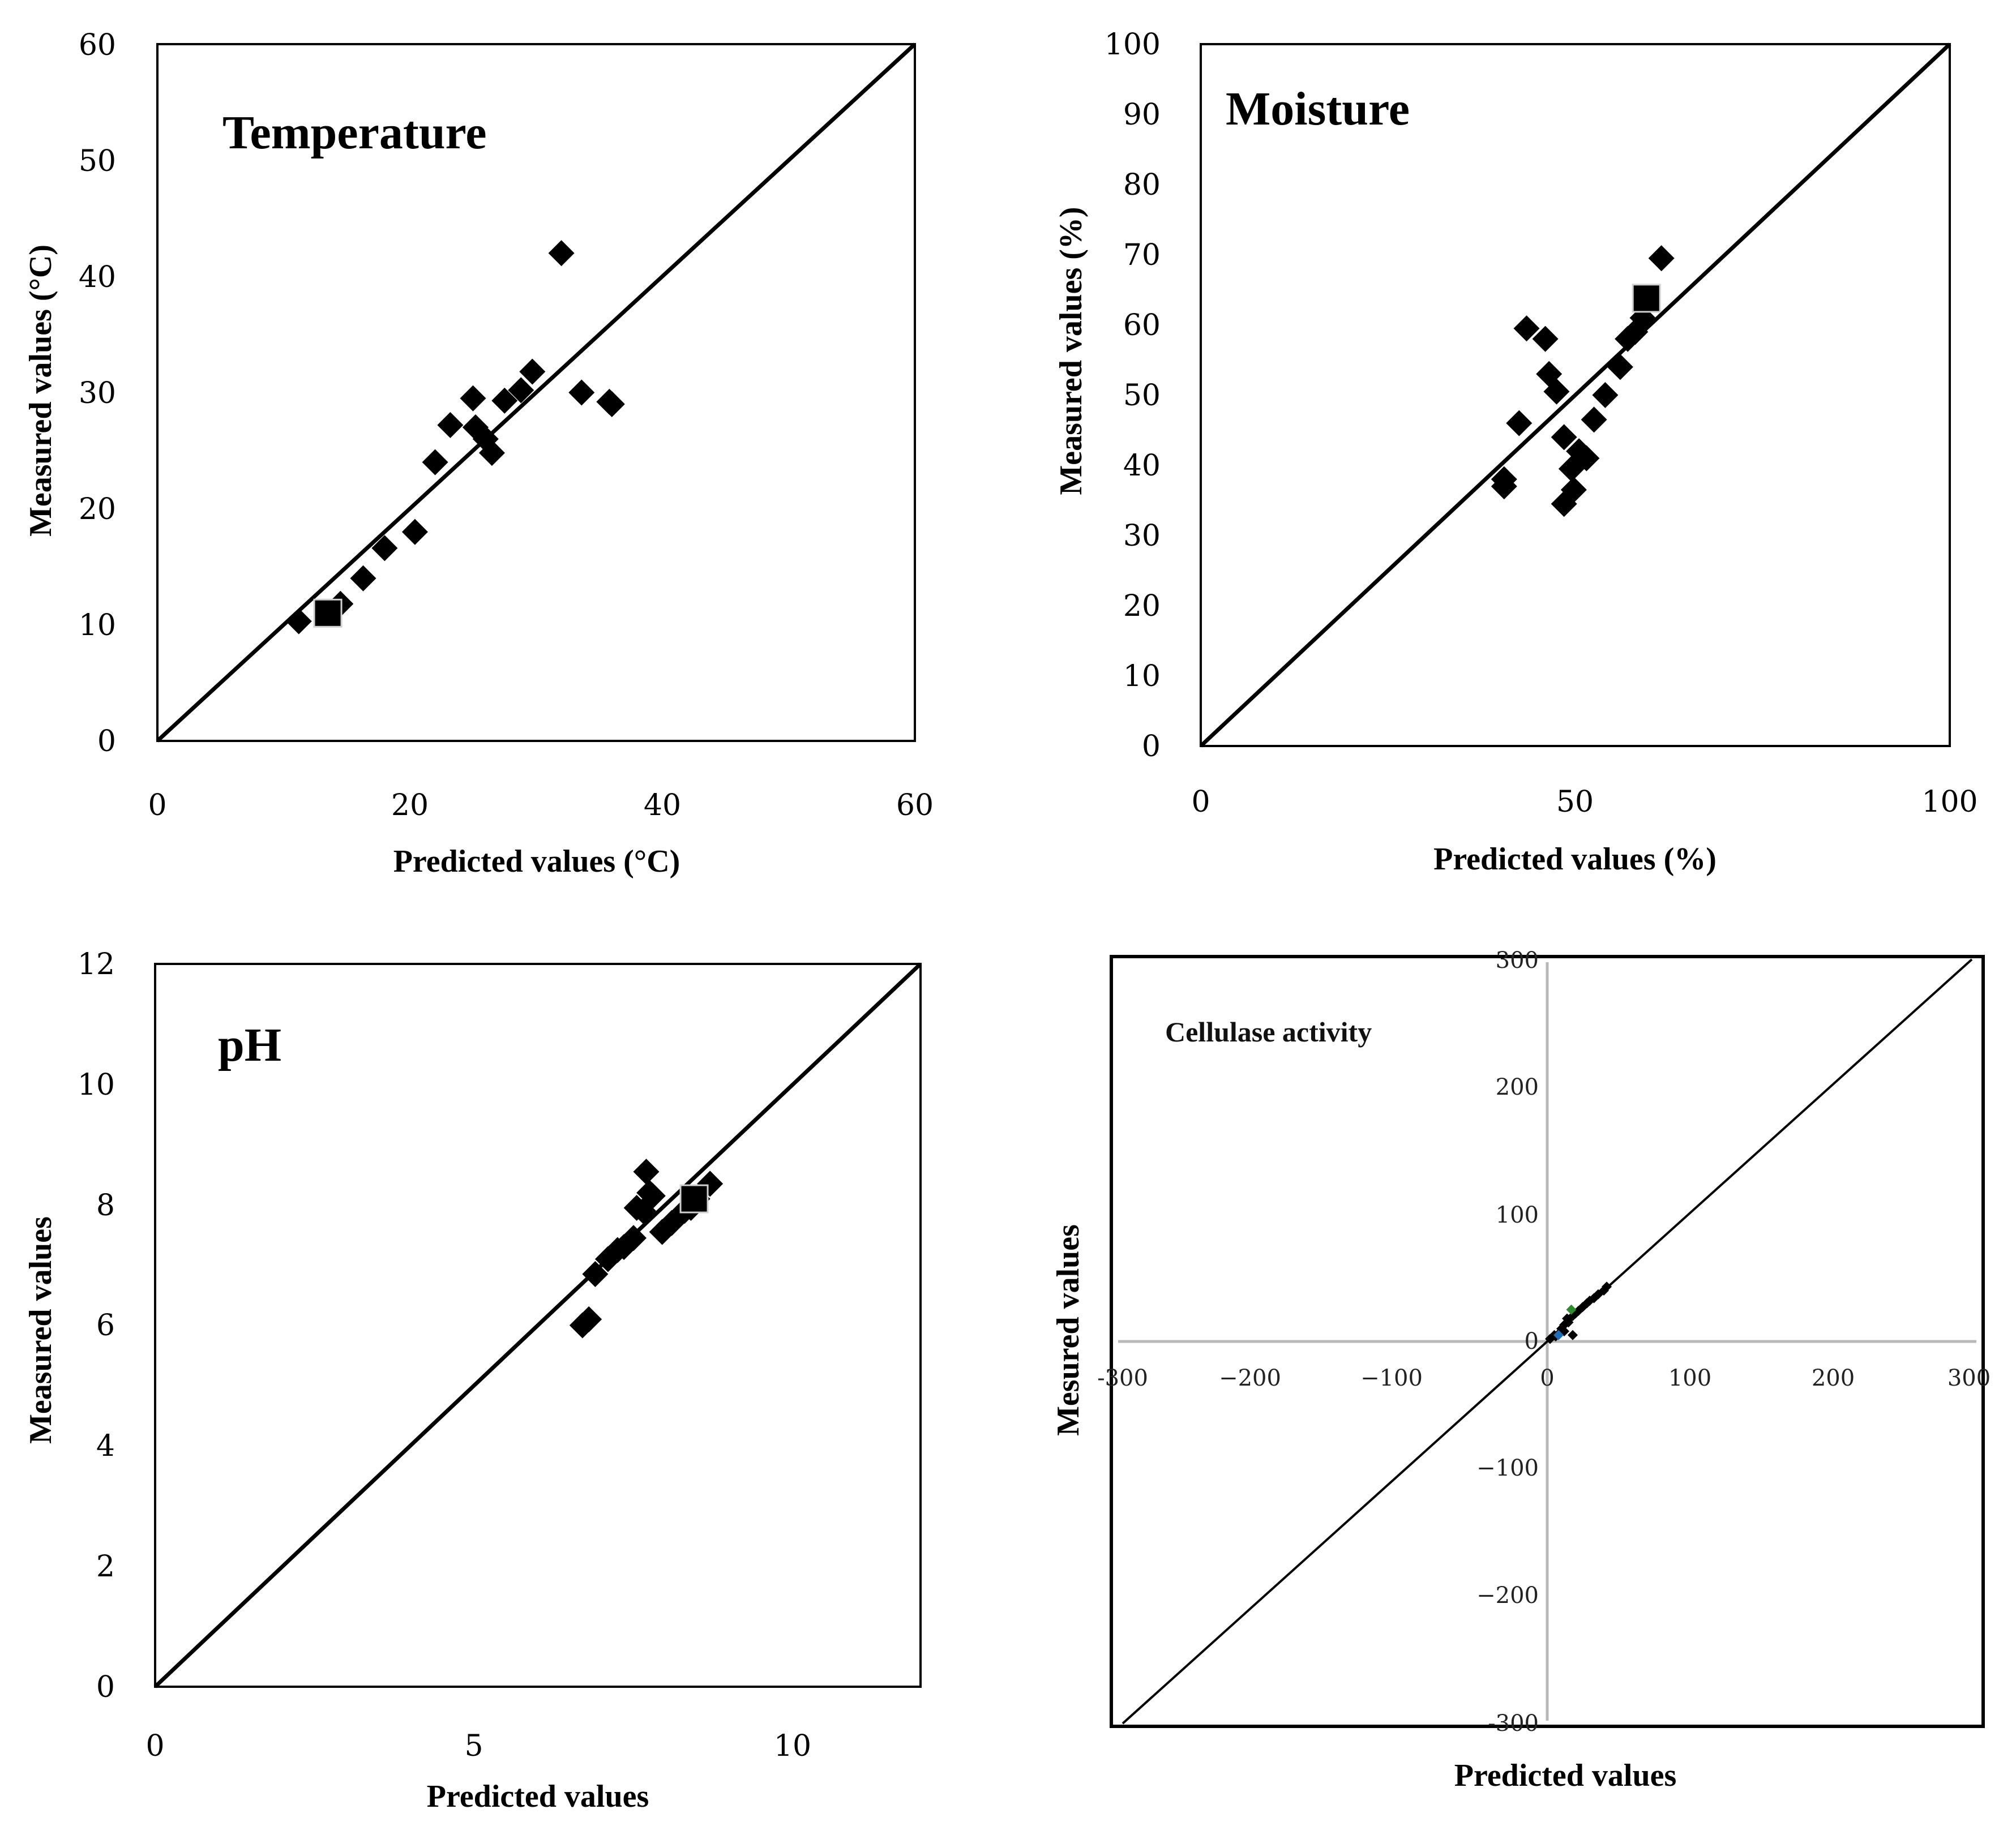  Describe the element at coordinates (154, 1746) in the screenshot. I see `ph-xtick: 0` at that location.